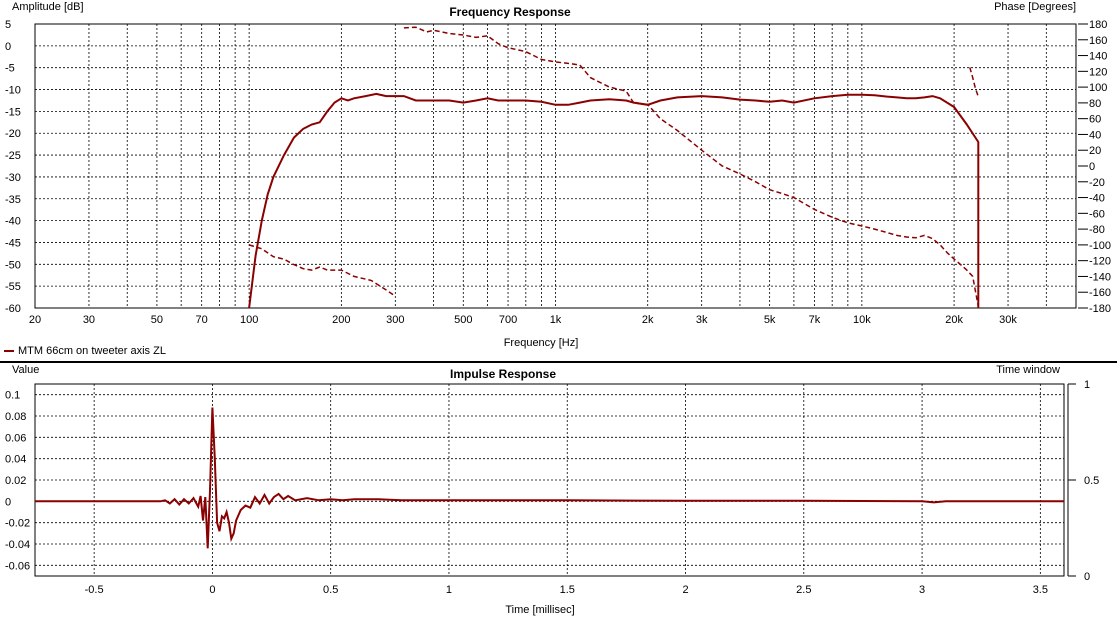  I want to click on impulse-response-y-tick: 0.02, so click(15, 481).